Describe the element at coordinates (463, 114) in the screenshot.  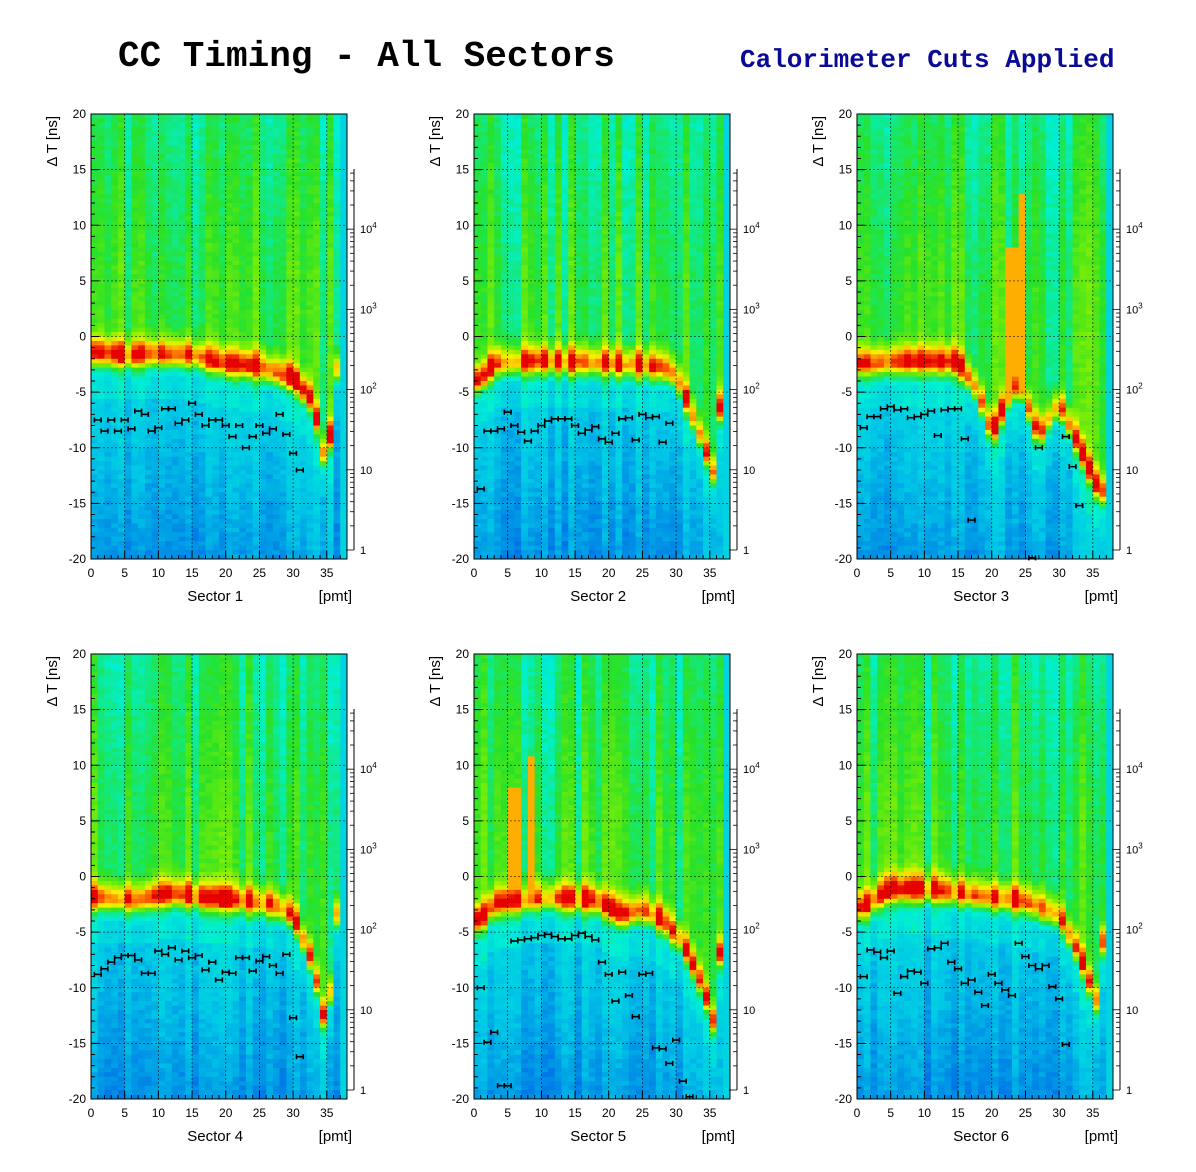
I see `y-tick-label: 20` at that location.